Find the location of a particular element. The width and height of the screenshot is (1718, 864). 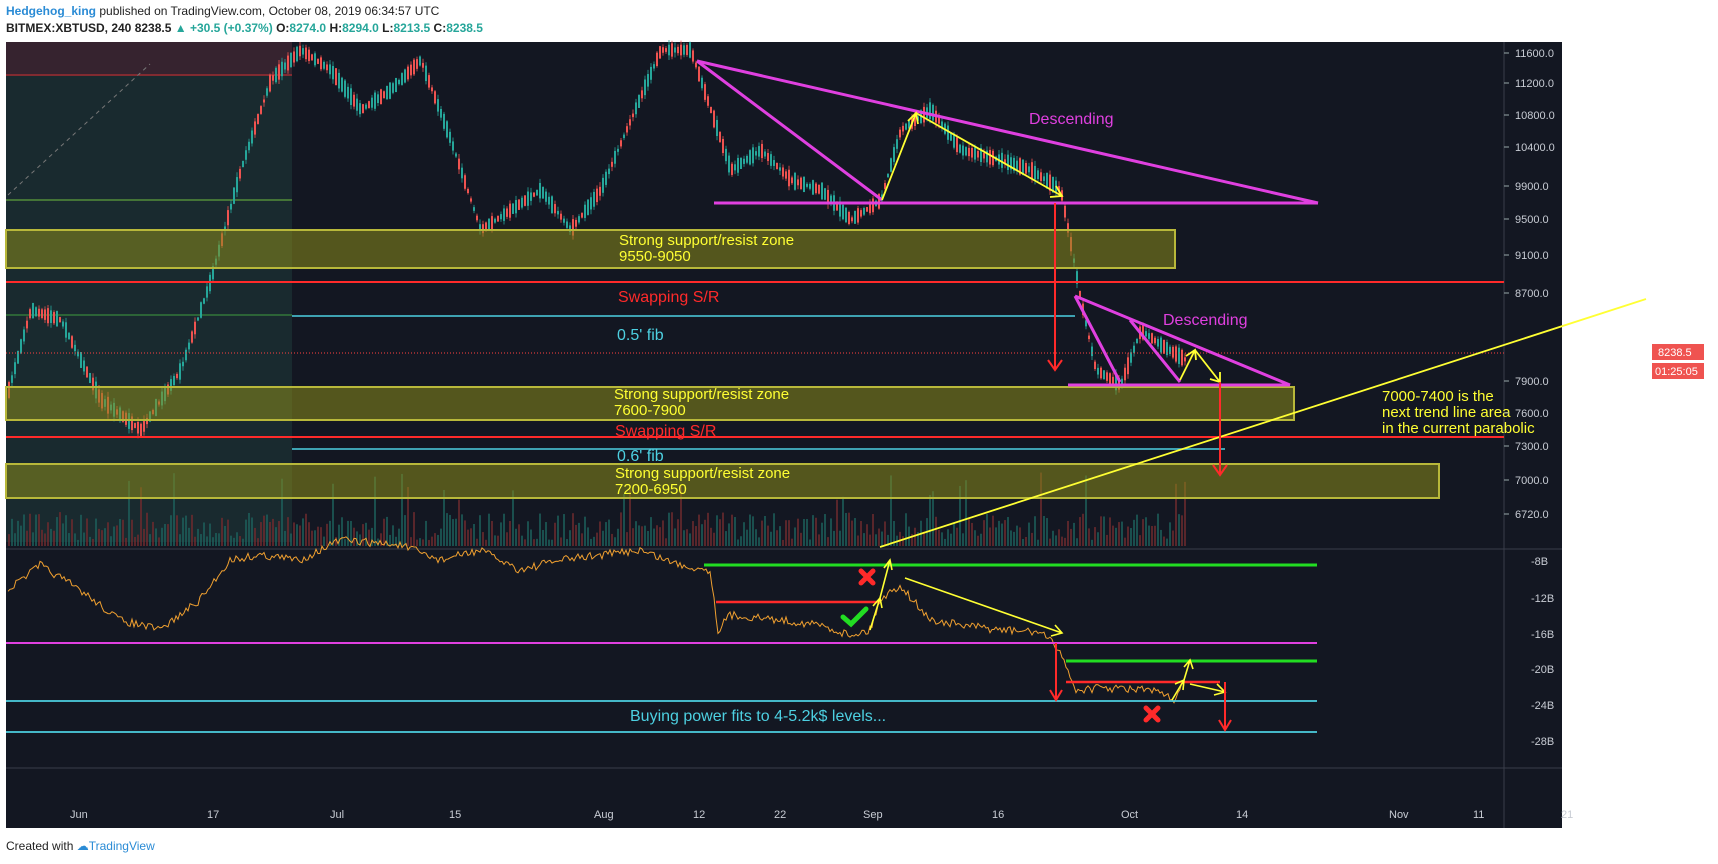

indicator-tick-label: -20B is located at coordinates (1542, 670).